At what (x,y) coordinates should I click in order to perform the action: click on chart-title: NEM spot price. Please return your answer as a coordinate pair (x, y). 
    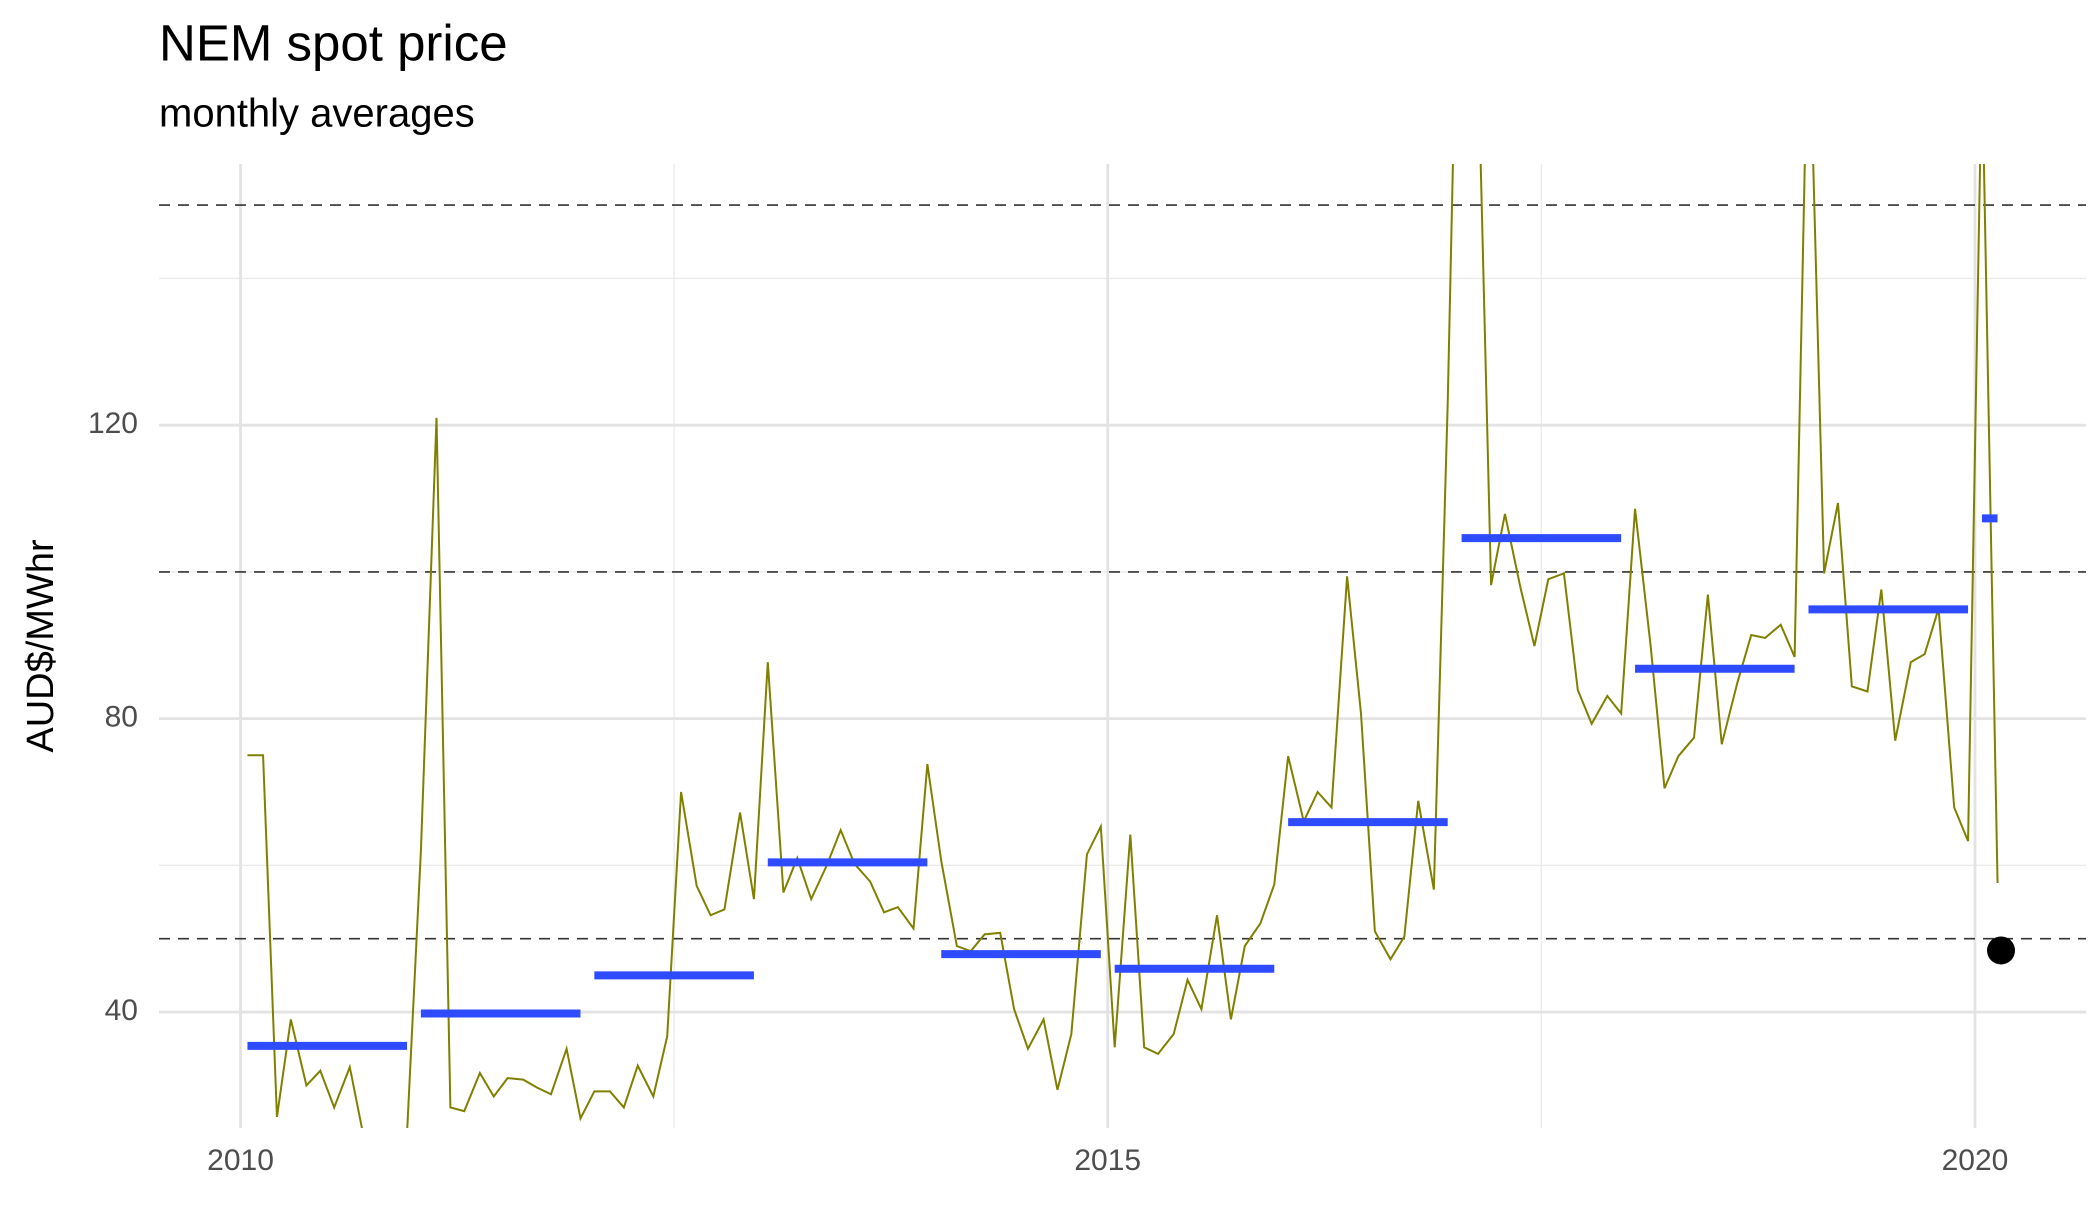
    Looking at the image, I should click on (333, 42).